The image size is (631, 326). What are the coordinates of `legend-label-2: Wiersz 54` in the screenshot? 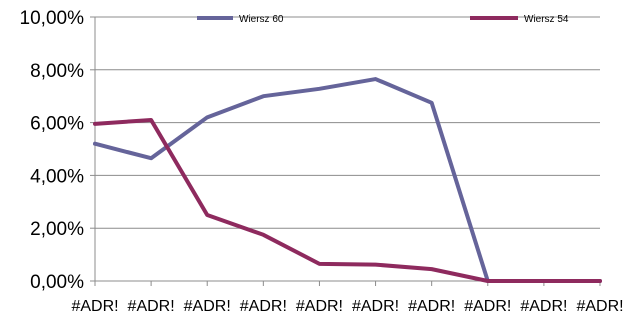 It's located at (546, 19).